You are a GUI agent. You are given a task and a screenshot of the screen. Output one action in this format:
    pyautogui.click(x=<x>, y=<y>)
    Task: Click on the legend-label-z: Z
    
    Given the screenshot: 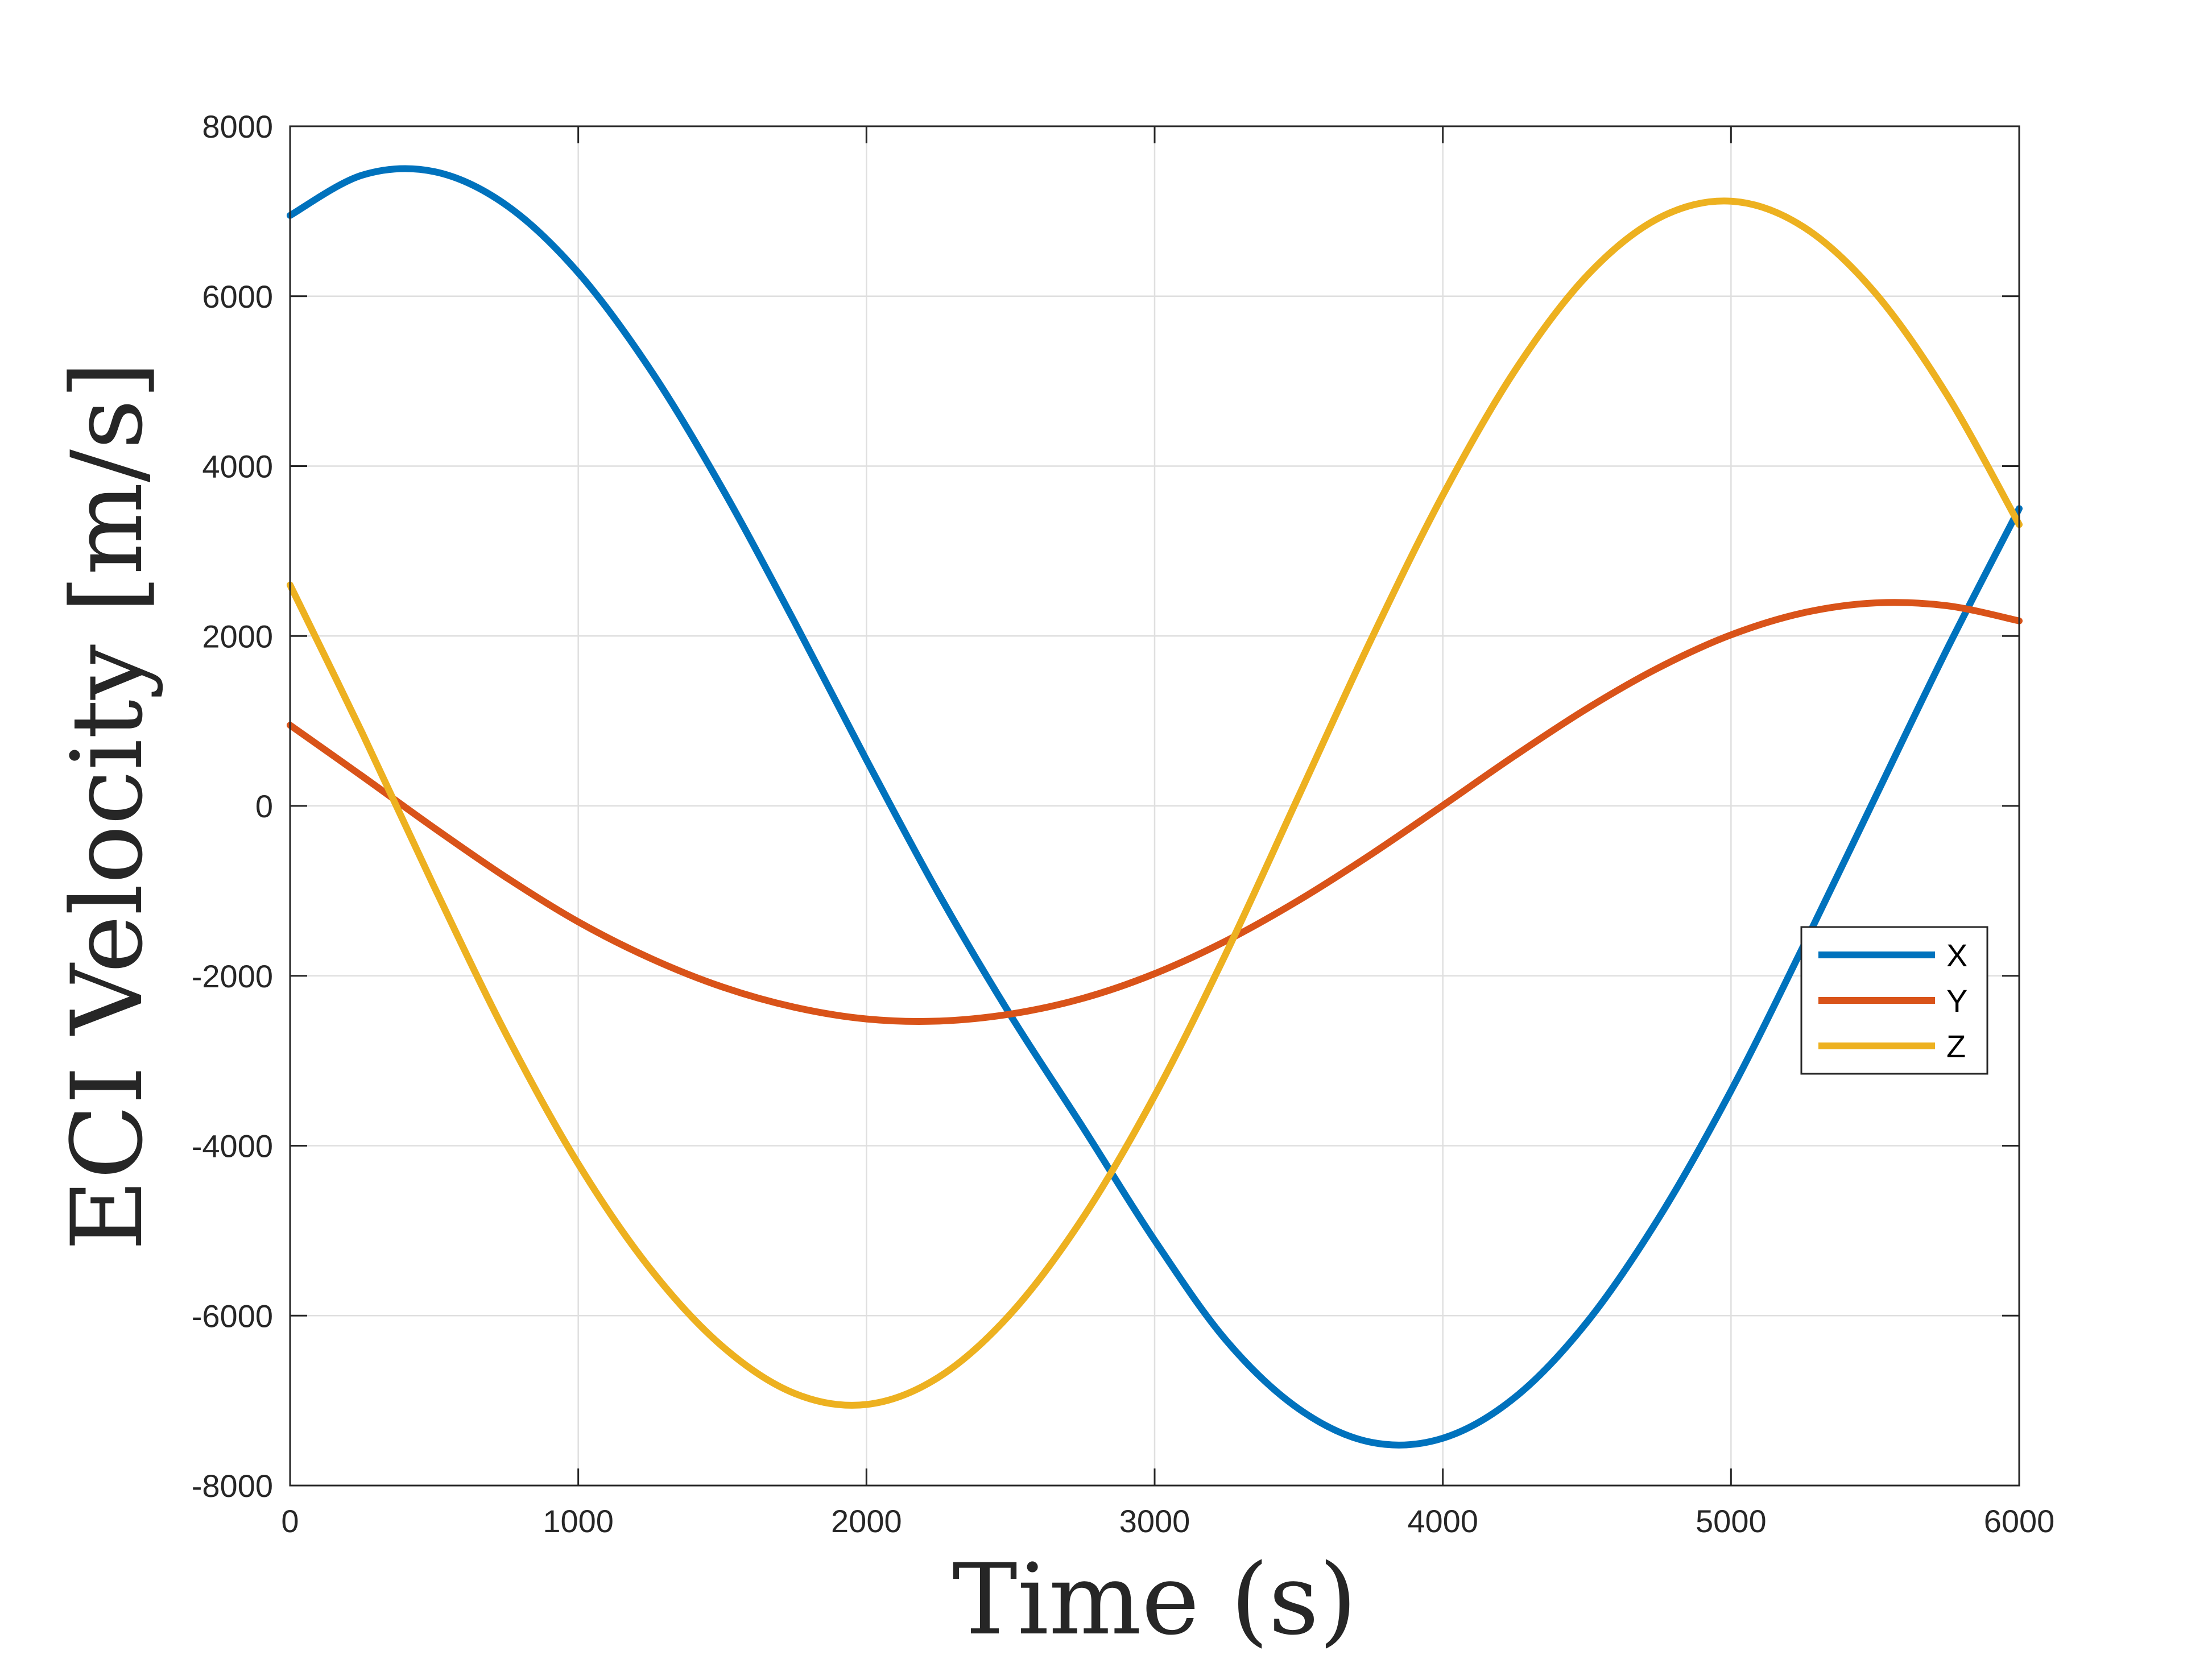 What is the action you would take?
    pyautogui.click(x=1956, y=1046)
    